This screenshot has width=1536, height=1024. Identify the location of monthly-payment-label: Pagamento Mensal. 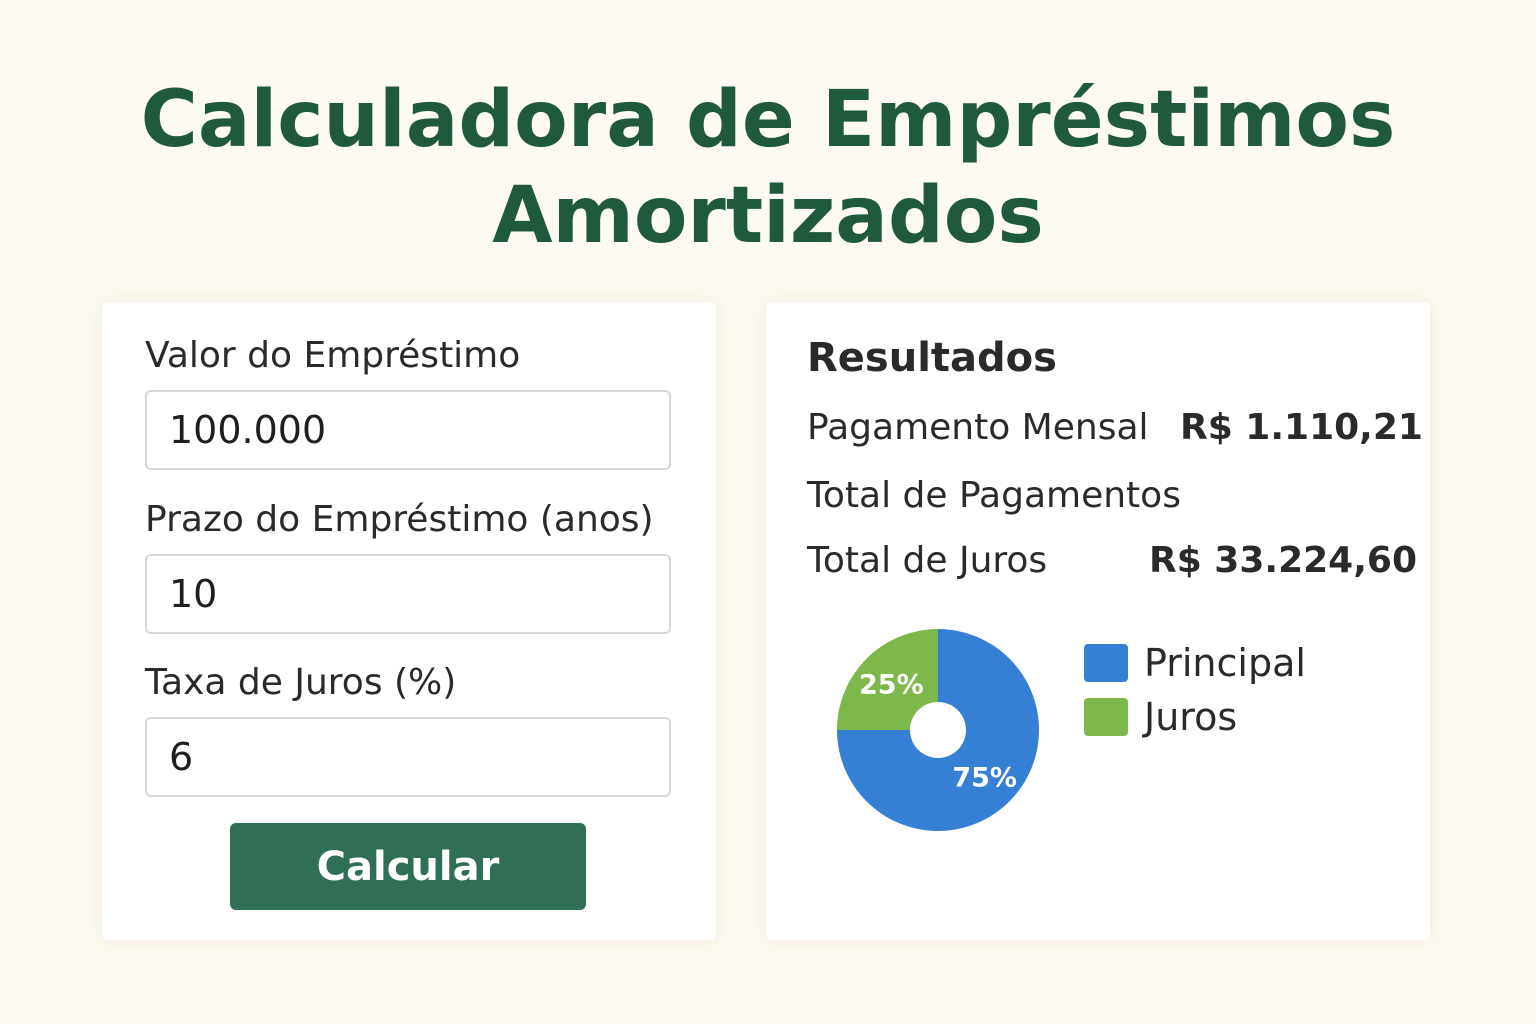
(978, 427).